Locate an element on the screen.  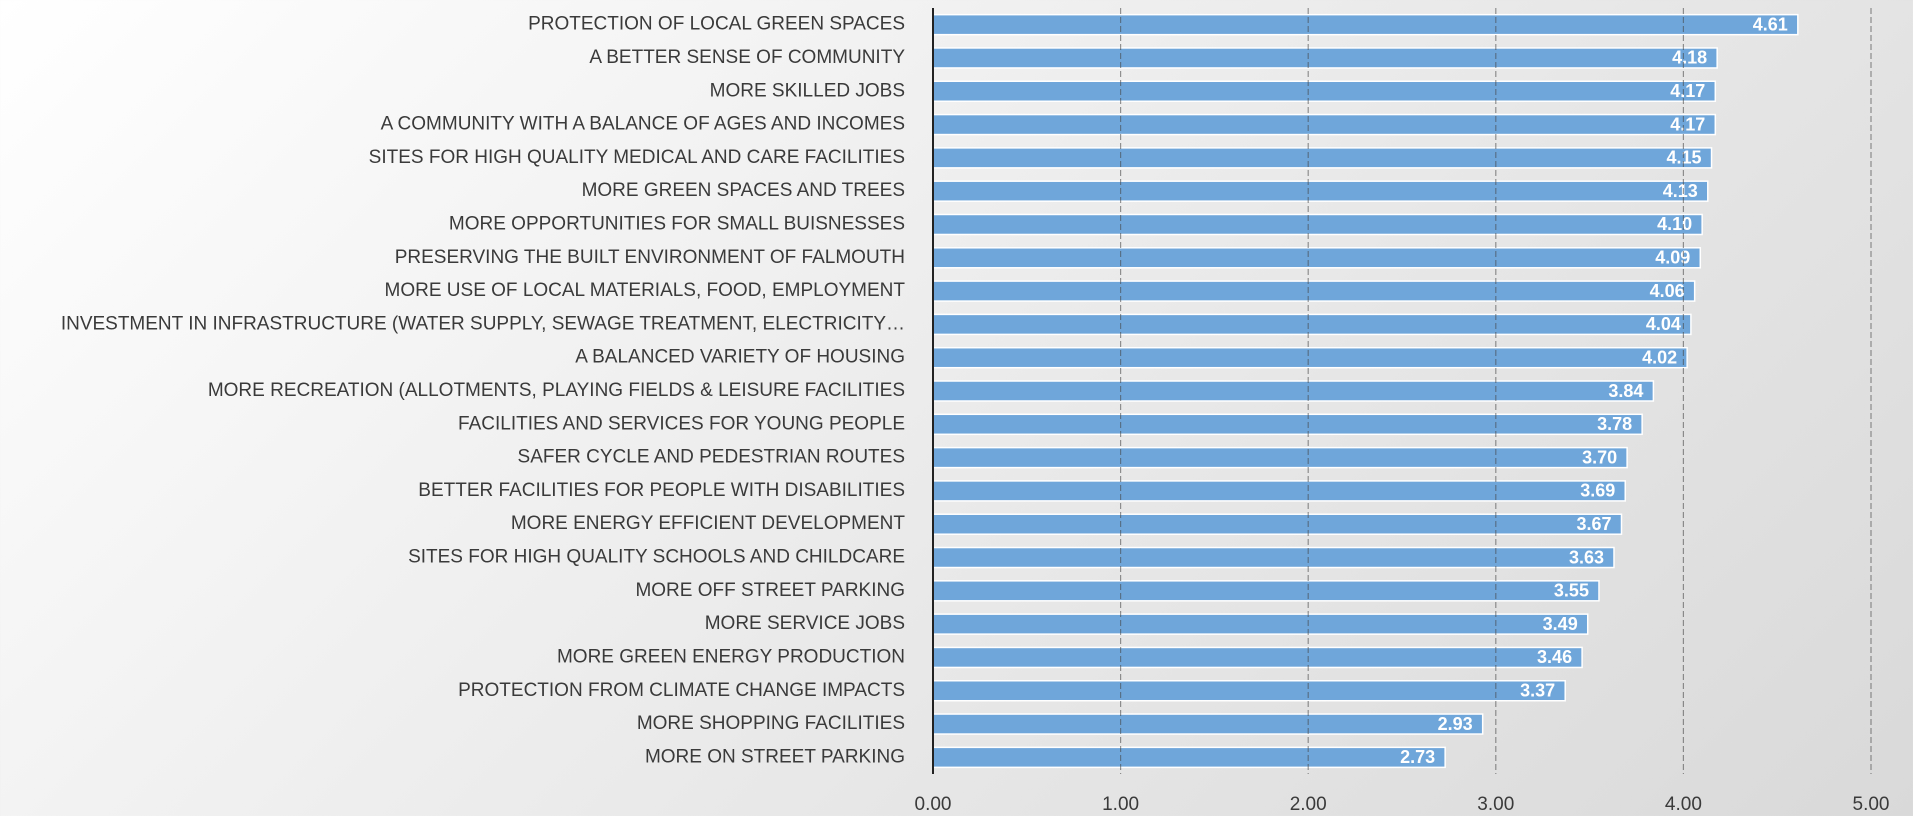
value-label: 3.37 is located at coordinates (1537, 690).